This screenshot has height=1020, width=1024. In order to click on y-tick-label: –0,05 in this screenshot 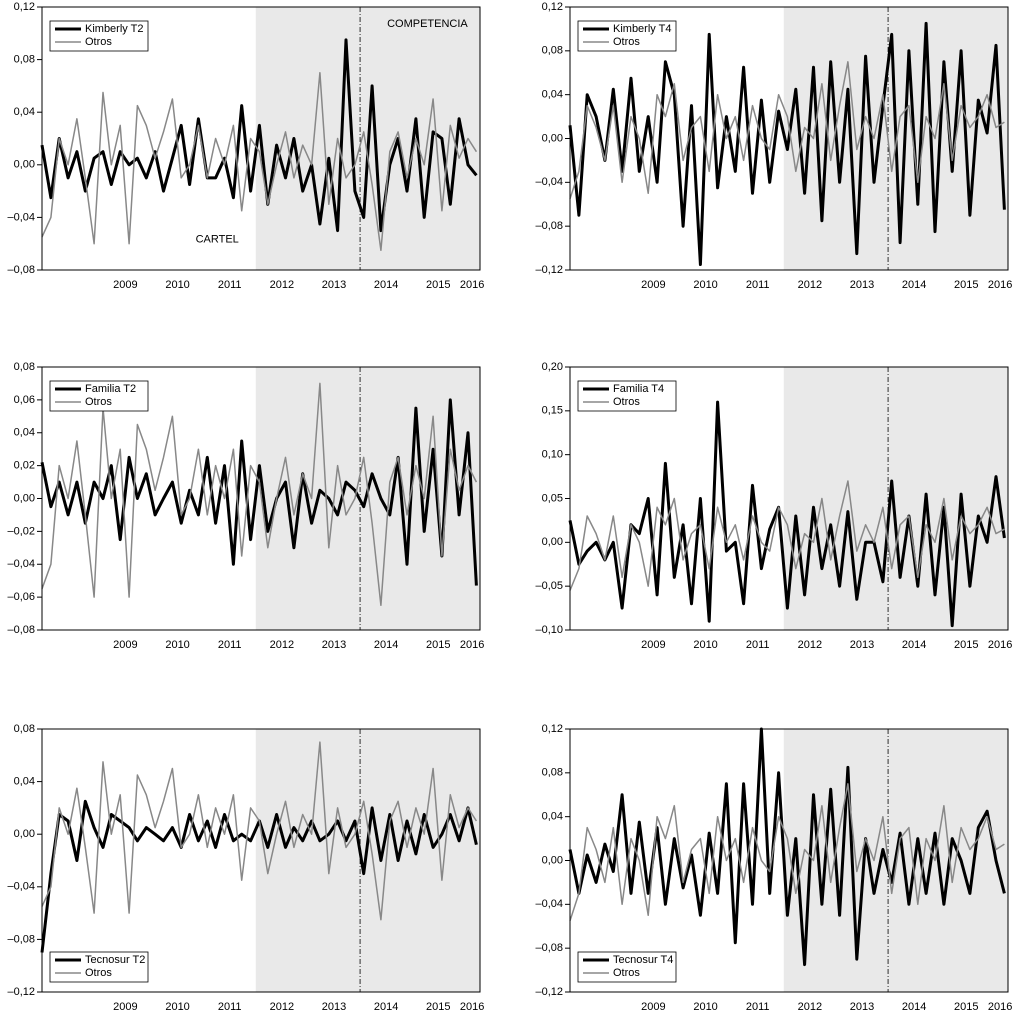, I will do `click(549, 586)`.